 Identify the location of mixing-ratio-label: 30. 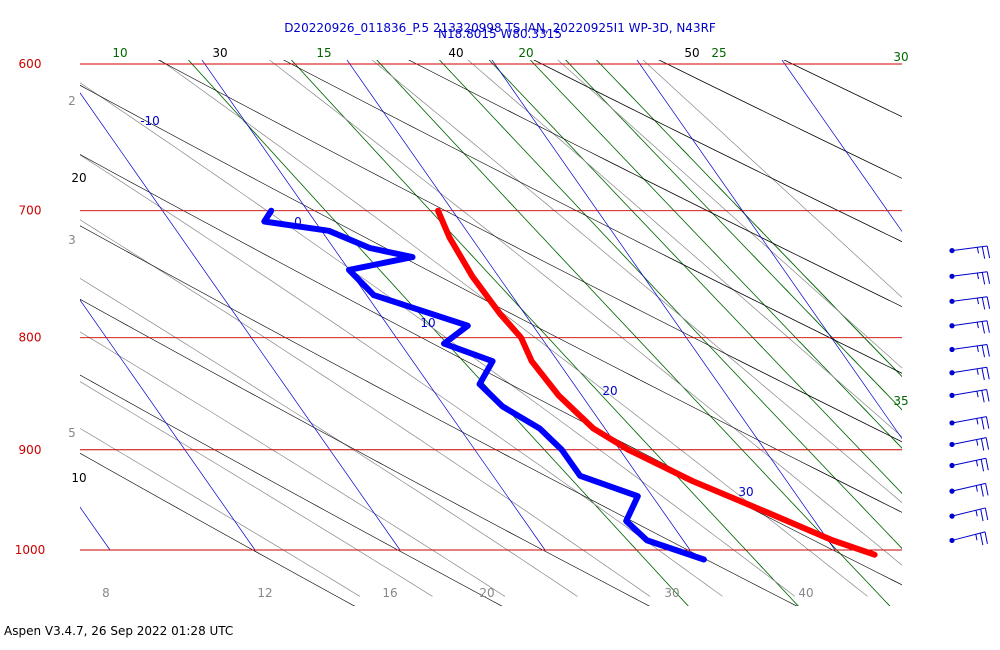
(900, 57).